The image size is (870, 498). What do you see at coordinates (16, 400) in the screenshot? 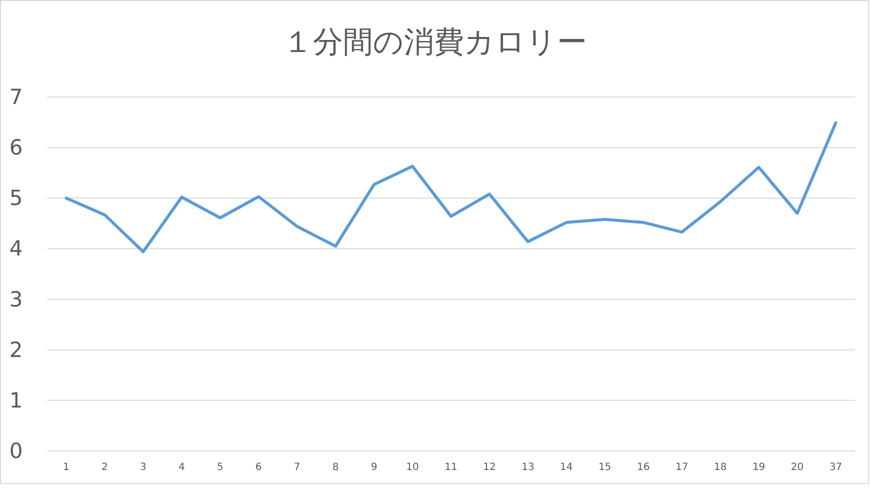
I see `y-tick-label: 1` at bounding box center [16, 400].